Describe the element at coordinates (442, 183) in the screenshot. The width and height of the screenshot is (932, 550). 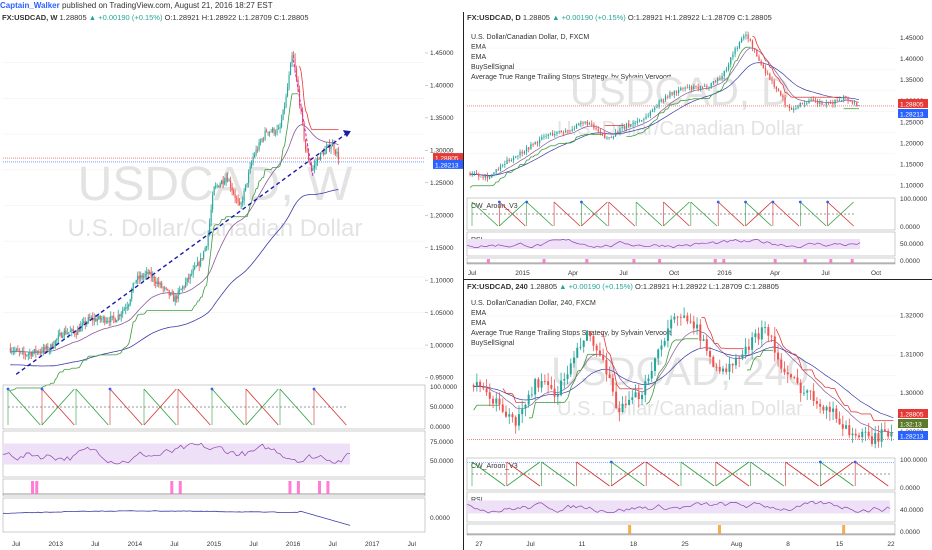
I see `weekly-price-tick-label: 1.25000` at that location.